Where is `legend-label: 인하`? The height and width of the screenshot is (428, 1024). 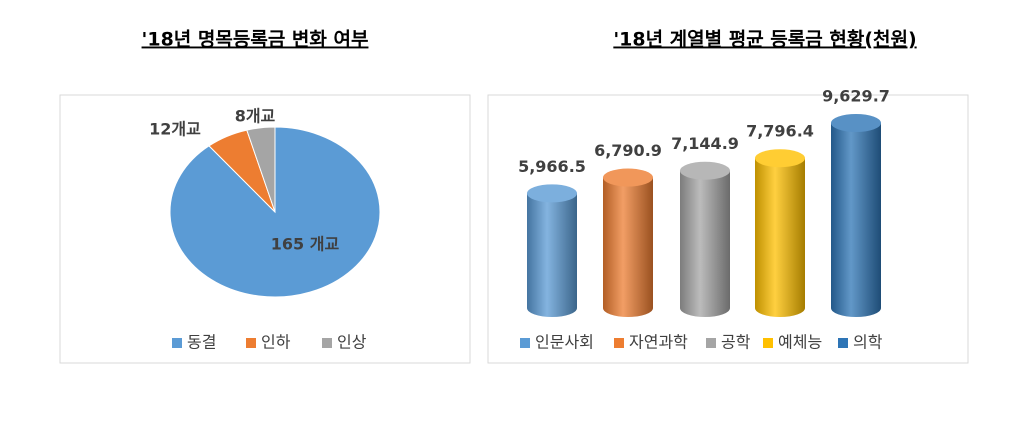 legend-label: 인하 is located at coordinates (276, 342).